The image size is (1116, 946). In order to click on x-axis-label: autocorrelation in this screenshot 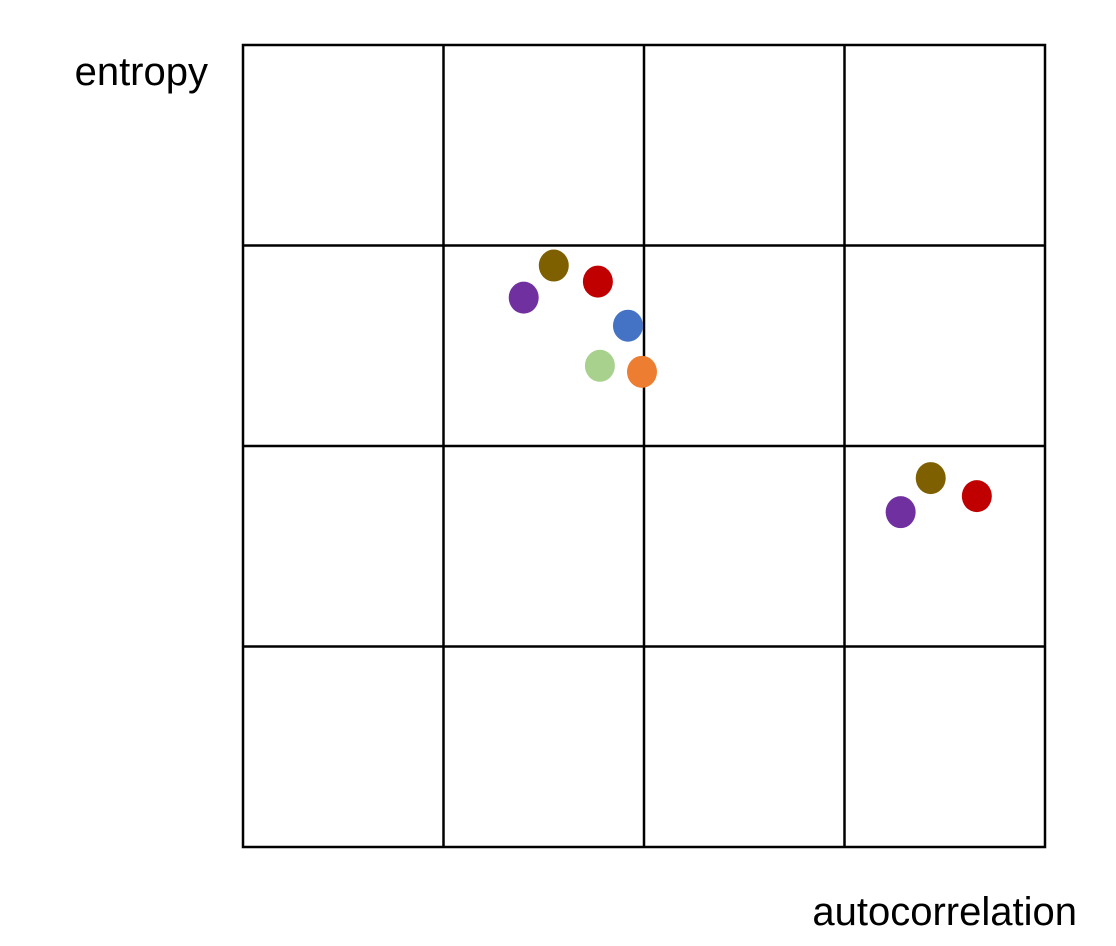, I will do `click(944, 912)`.